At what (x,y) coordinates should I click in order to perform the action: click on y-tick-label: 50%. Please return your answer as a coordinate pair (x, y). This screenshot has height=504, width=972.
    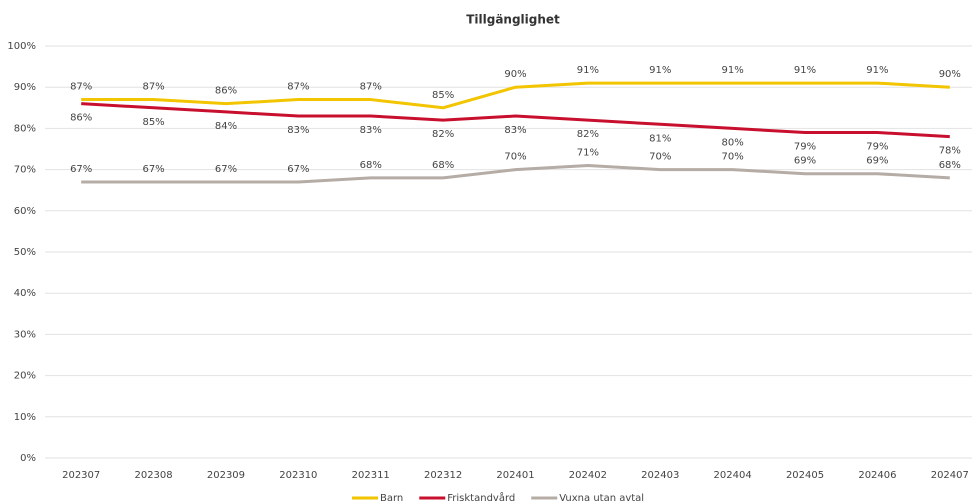
    Looking at the image, I should click on (25, 252).